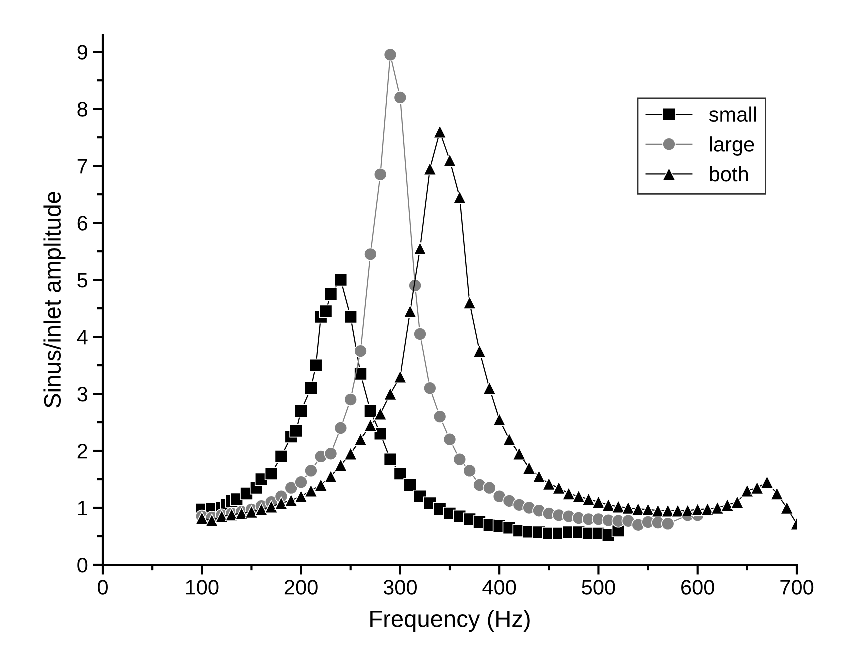  Describe the element at coordinates (729, 174) in the screenshot. I see `legend-label: both` at that location.